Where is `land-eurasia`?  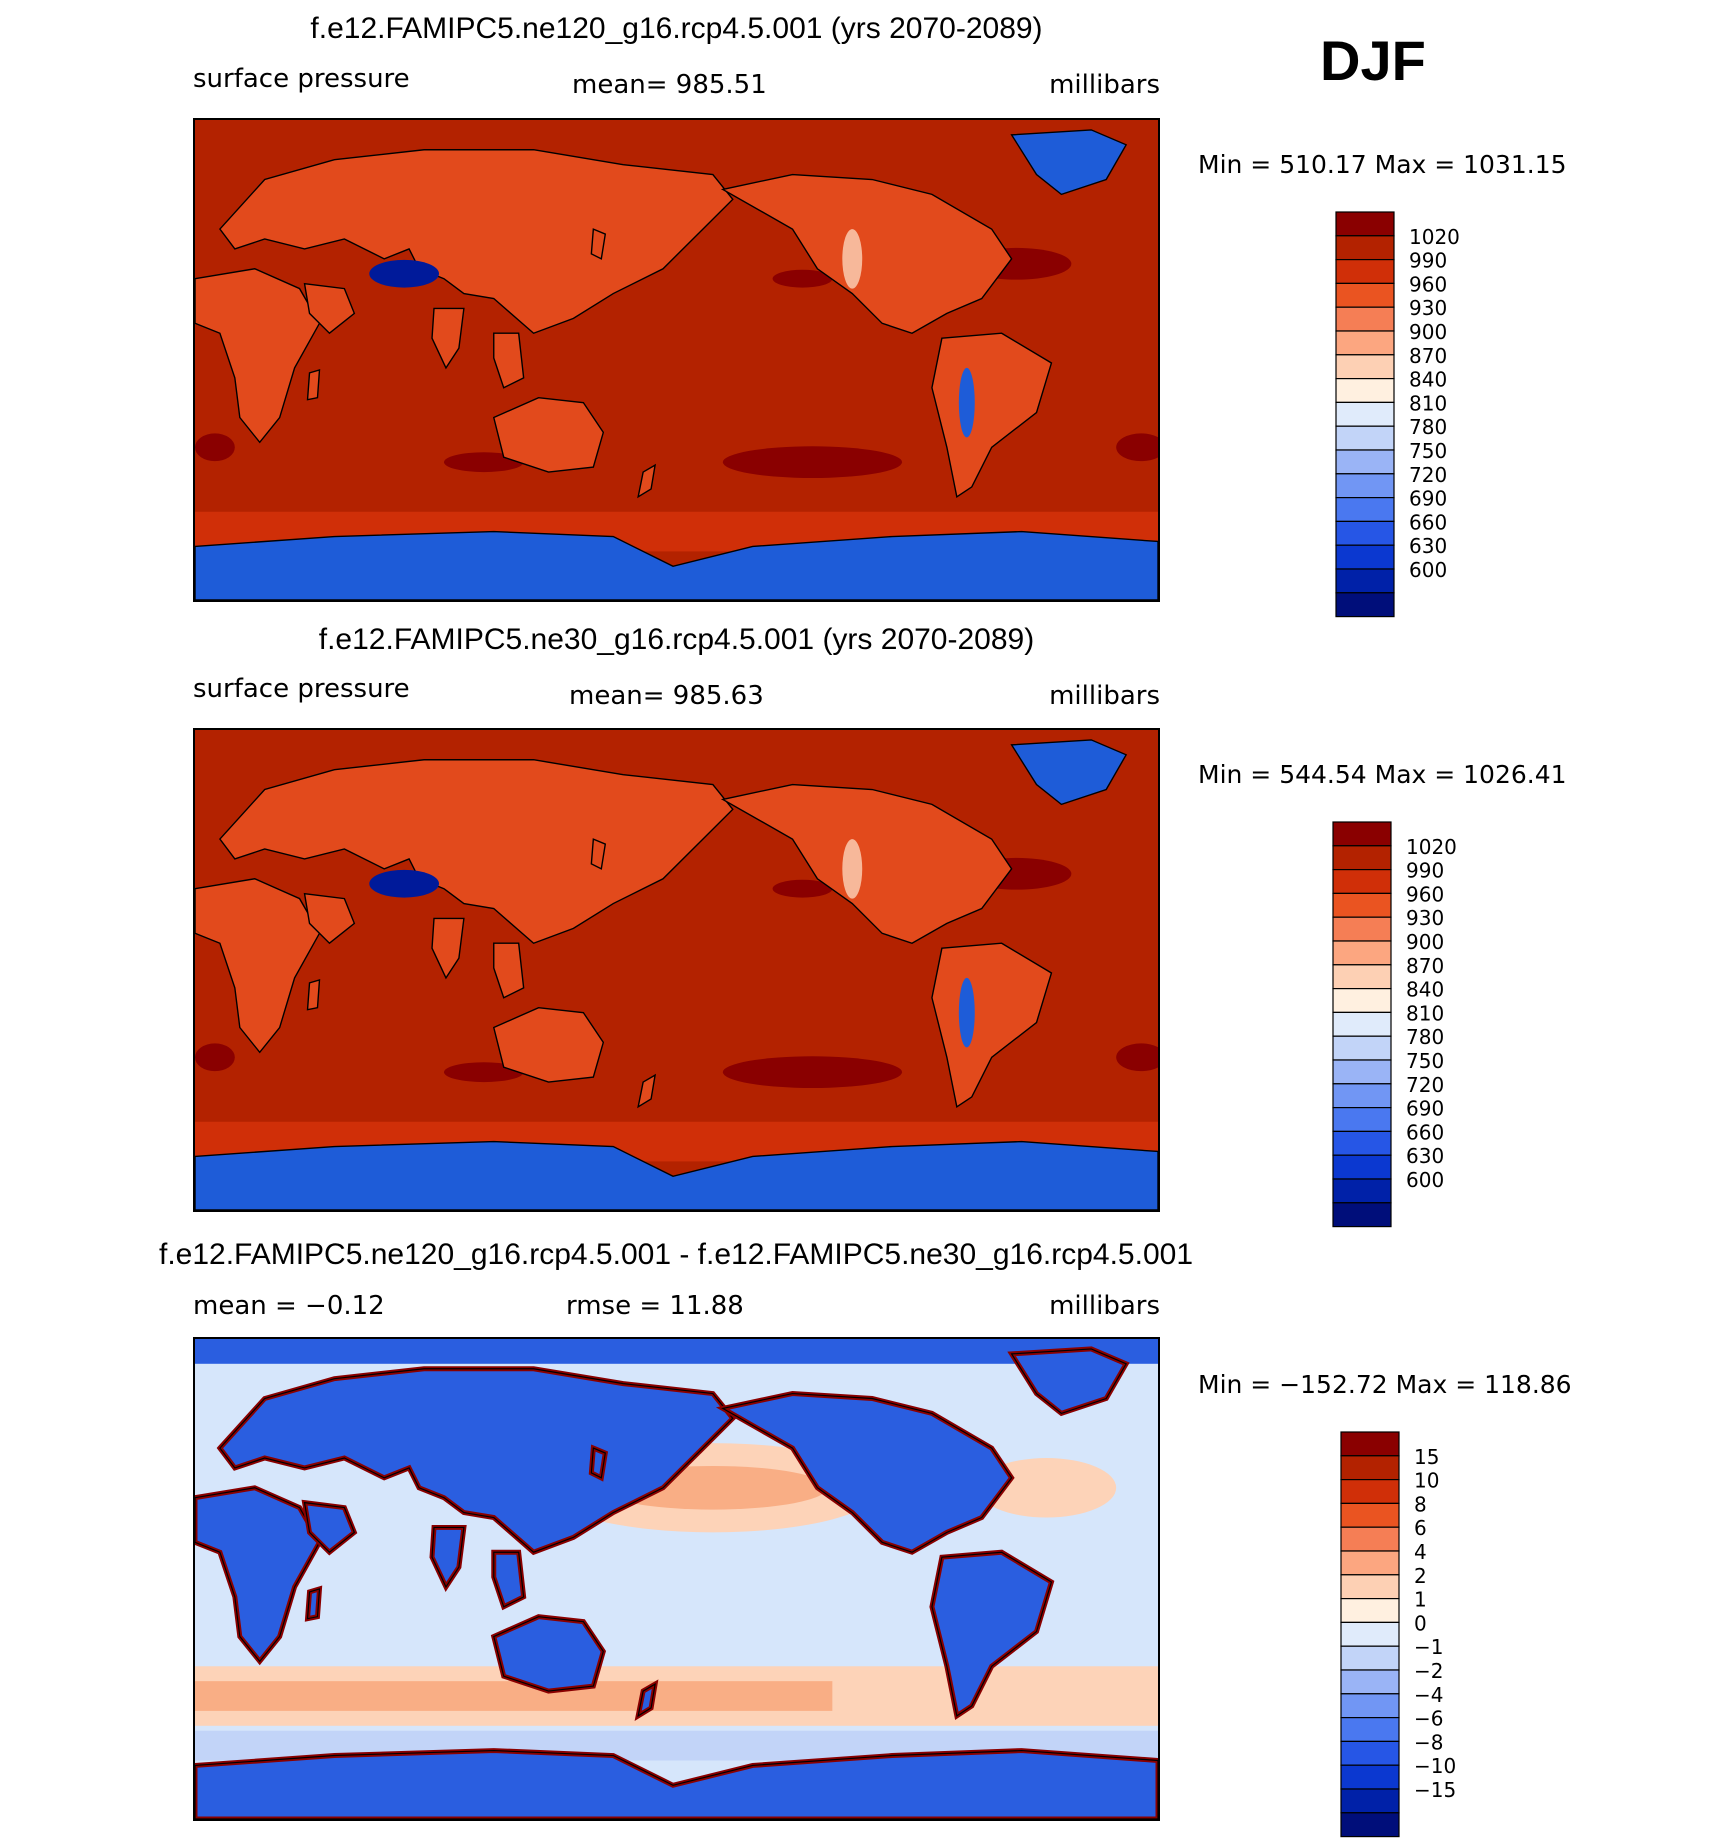 land-eurasia is located at coordinates (476, 852).